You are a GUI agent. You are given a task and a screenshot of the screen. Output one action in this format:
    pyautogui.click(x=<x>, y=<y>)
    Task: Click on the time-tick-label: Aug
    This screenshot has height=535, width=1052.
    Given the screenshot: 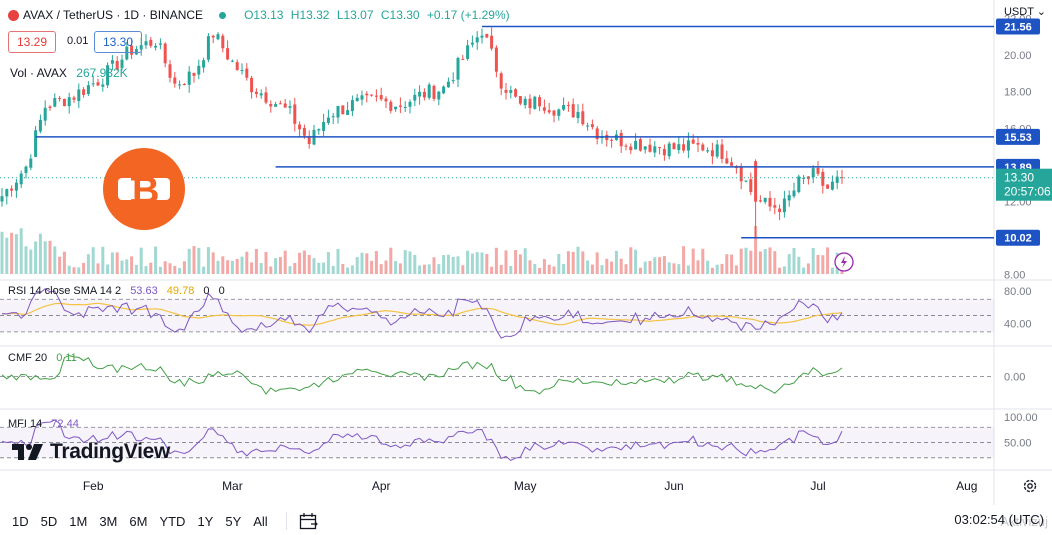 What is the action you would take?
    pyautogui.click(x=966, y=486)
    